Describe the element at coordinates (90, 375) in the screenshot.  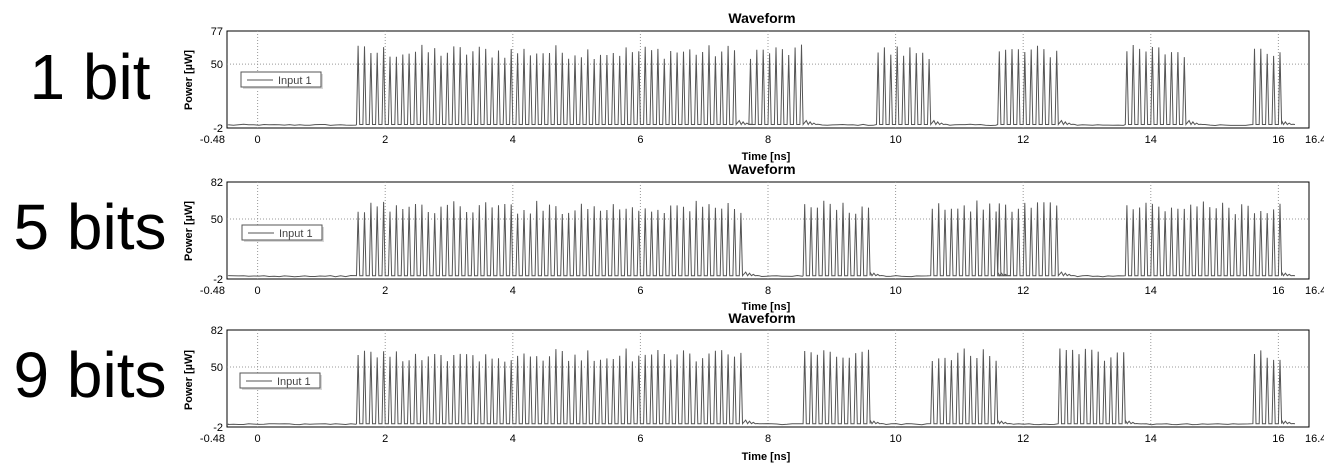
I see `row-label-9-bits: 9 bits` at that location.